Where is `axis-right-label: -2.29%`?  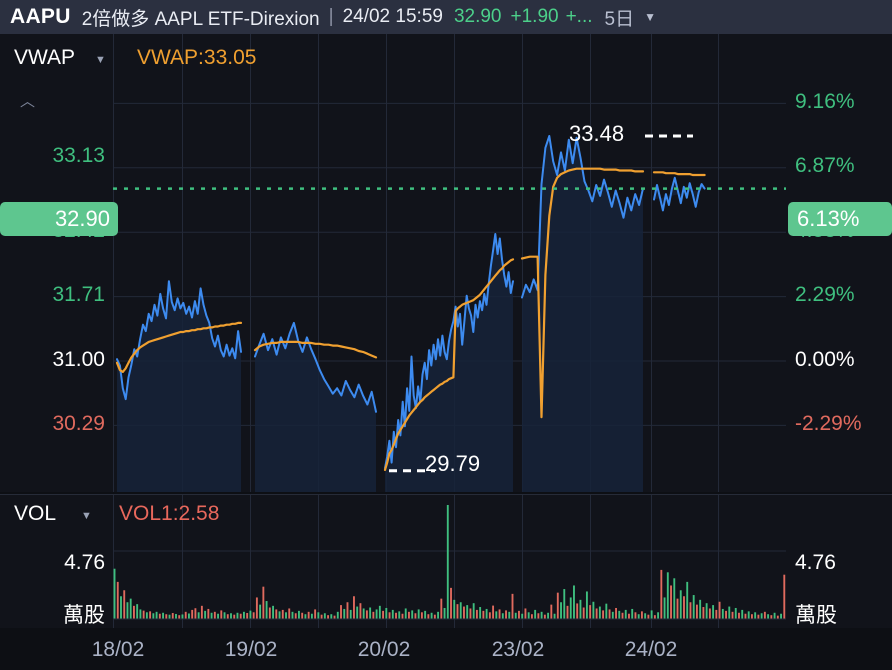
axis-right-label: -2.29% is located at coordinates (828, 423).